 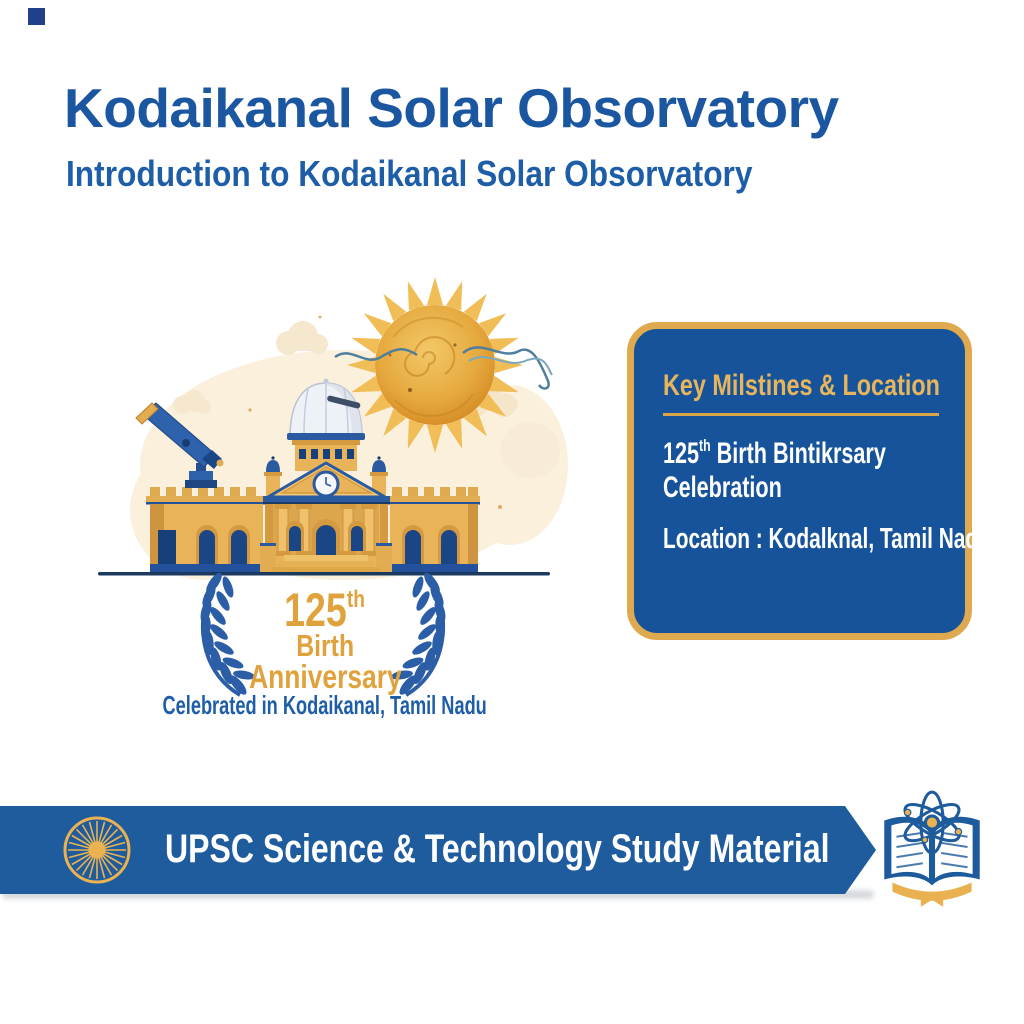 I want to click on anniversary-line1: Birth, so click(x=325, y=645).